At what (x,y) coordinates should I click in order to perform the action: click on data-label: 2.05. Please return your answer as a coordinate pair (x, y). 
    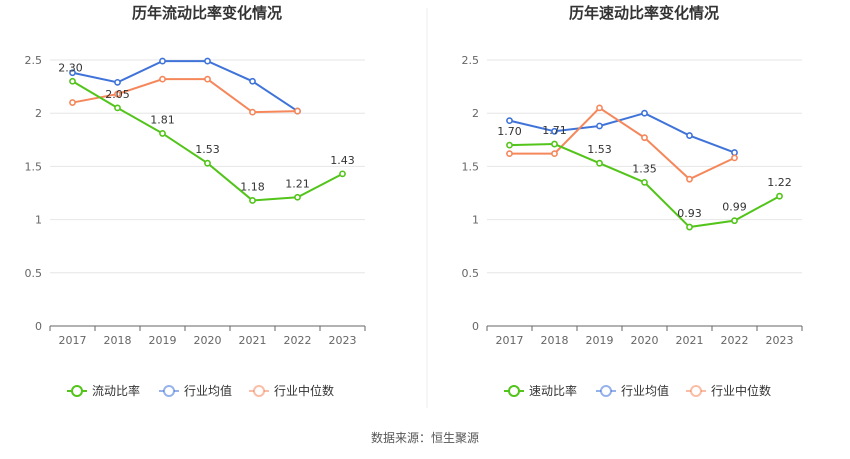
    Looking at the image, I should click on (117, 94).